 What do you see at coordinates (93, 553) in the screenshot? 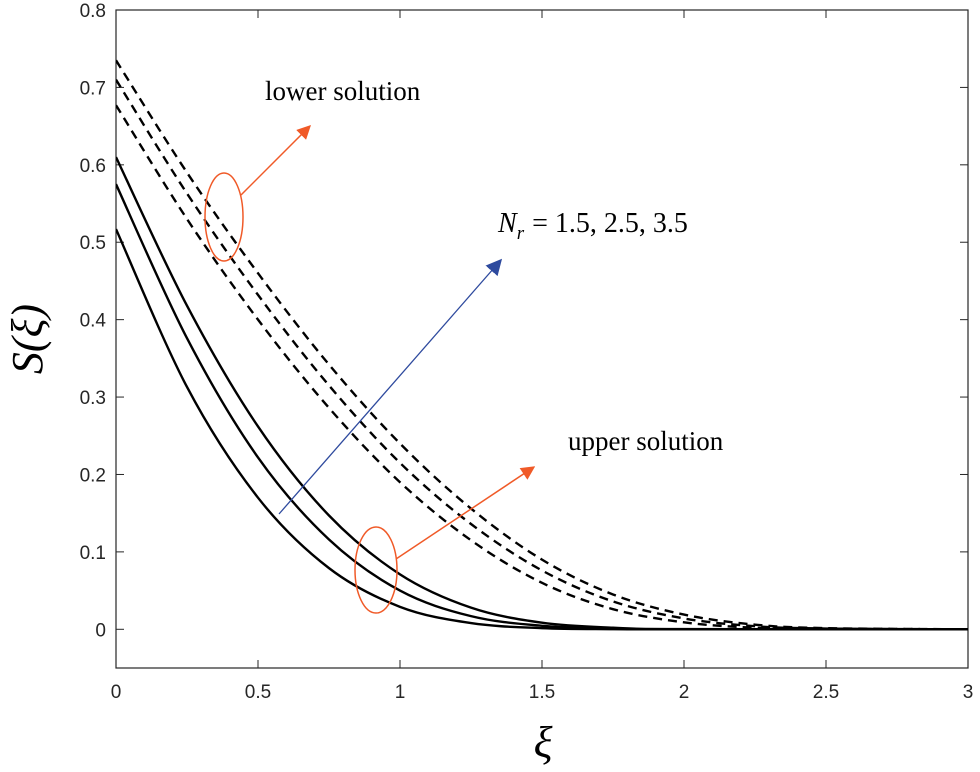
I see `y-tick-label: 0.1` at bounding box center [93, 553].